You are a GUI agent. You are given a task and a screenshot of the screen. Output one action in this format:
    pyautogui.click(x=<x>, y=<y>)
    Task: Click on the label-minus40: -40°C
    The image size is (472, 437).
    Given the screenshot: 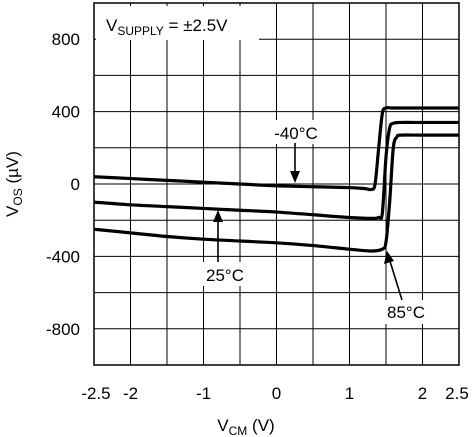 What is the action you would take?
    pyautogui.click(x=296, y=133)
    